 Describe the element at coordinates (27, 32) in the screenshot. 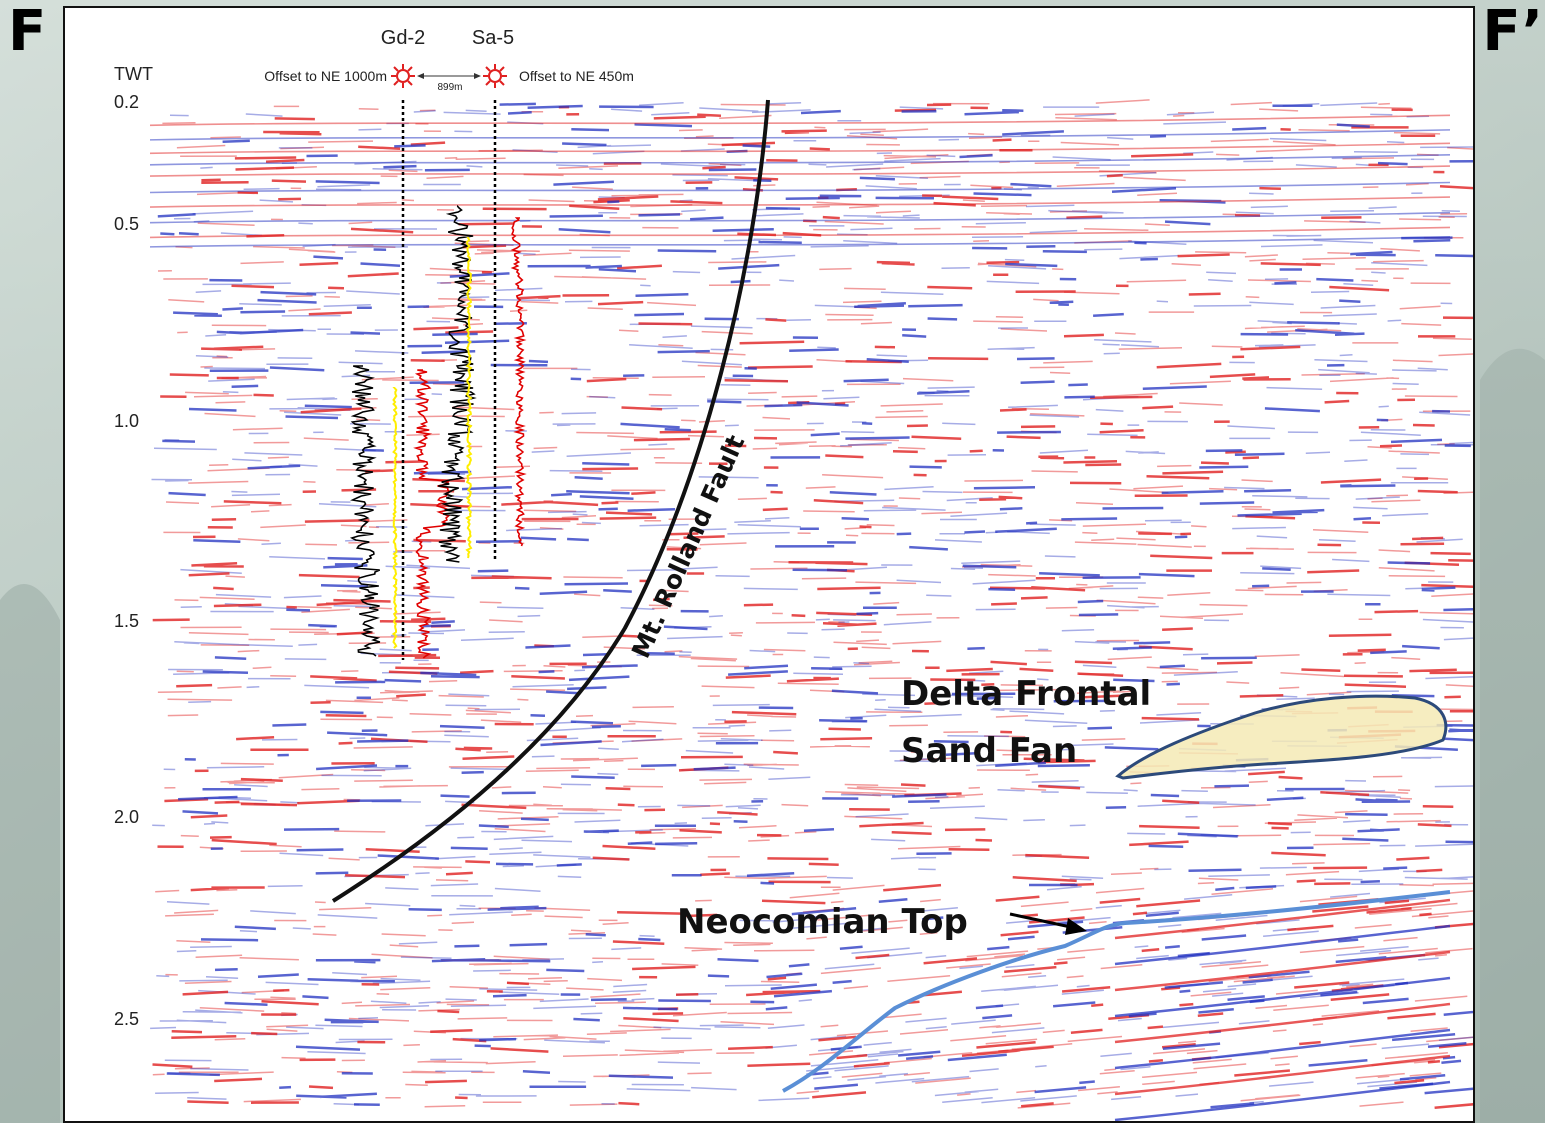

I see `section-start-label: F` at that location.